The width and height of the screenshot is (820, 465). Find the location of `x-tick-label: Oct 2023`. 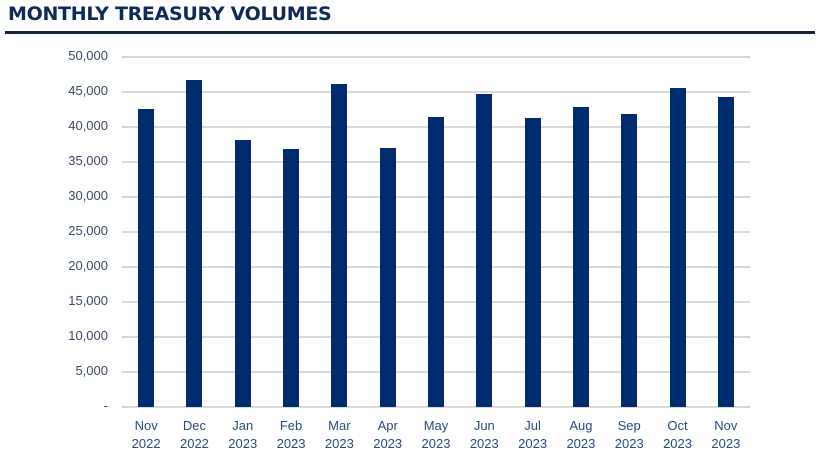

x-tick-label: Oct 2023 is located at coordinates (678, 435).